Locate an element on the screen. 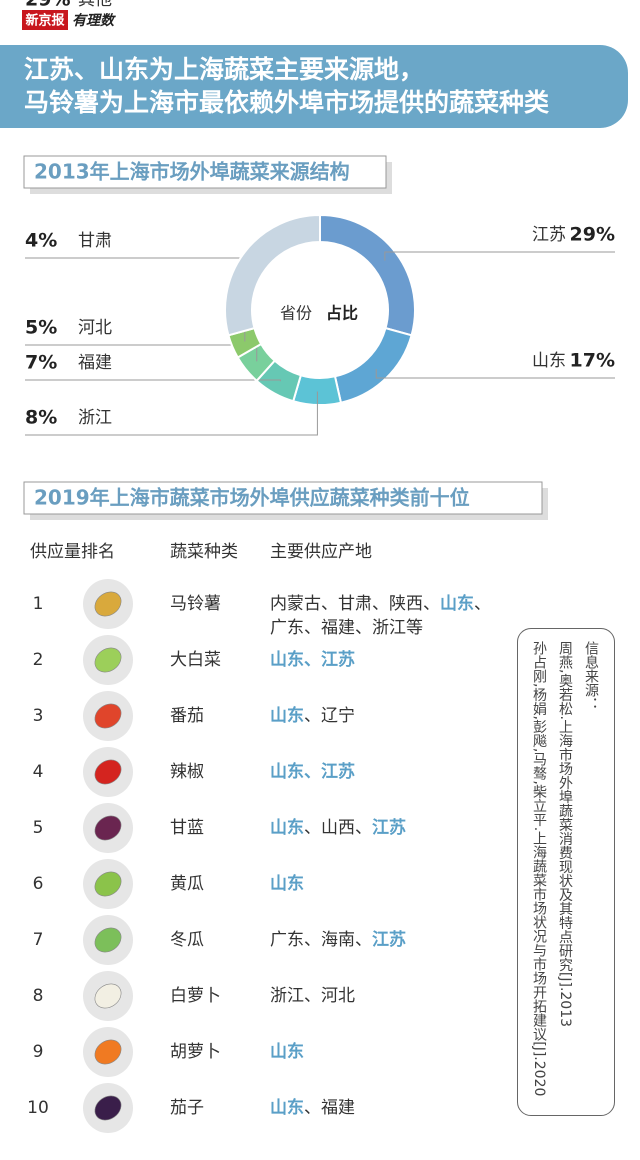  table-header: 供应量排名 is located at coordinates (72, 552).